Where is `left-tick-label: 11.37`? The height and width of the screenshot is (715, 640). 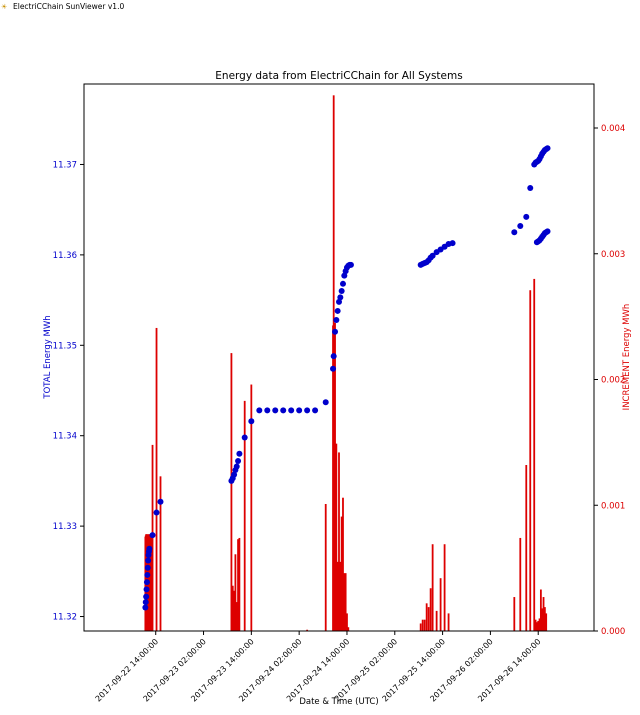
left-tick-label: 11.37 is located at coordinates (65, 165).